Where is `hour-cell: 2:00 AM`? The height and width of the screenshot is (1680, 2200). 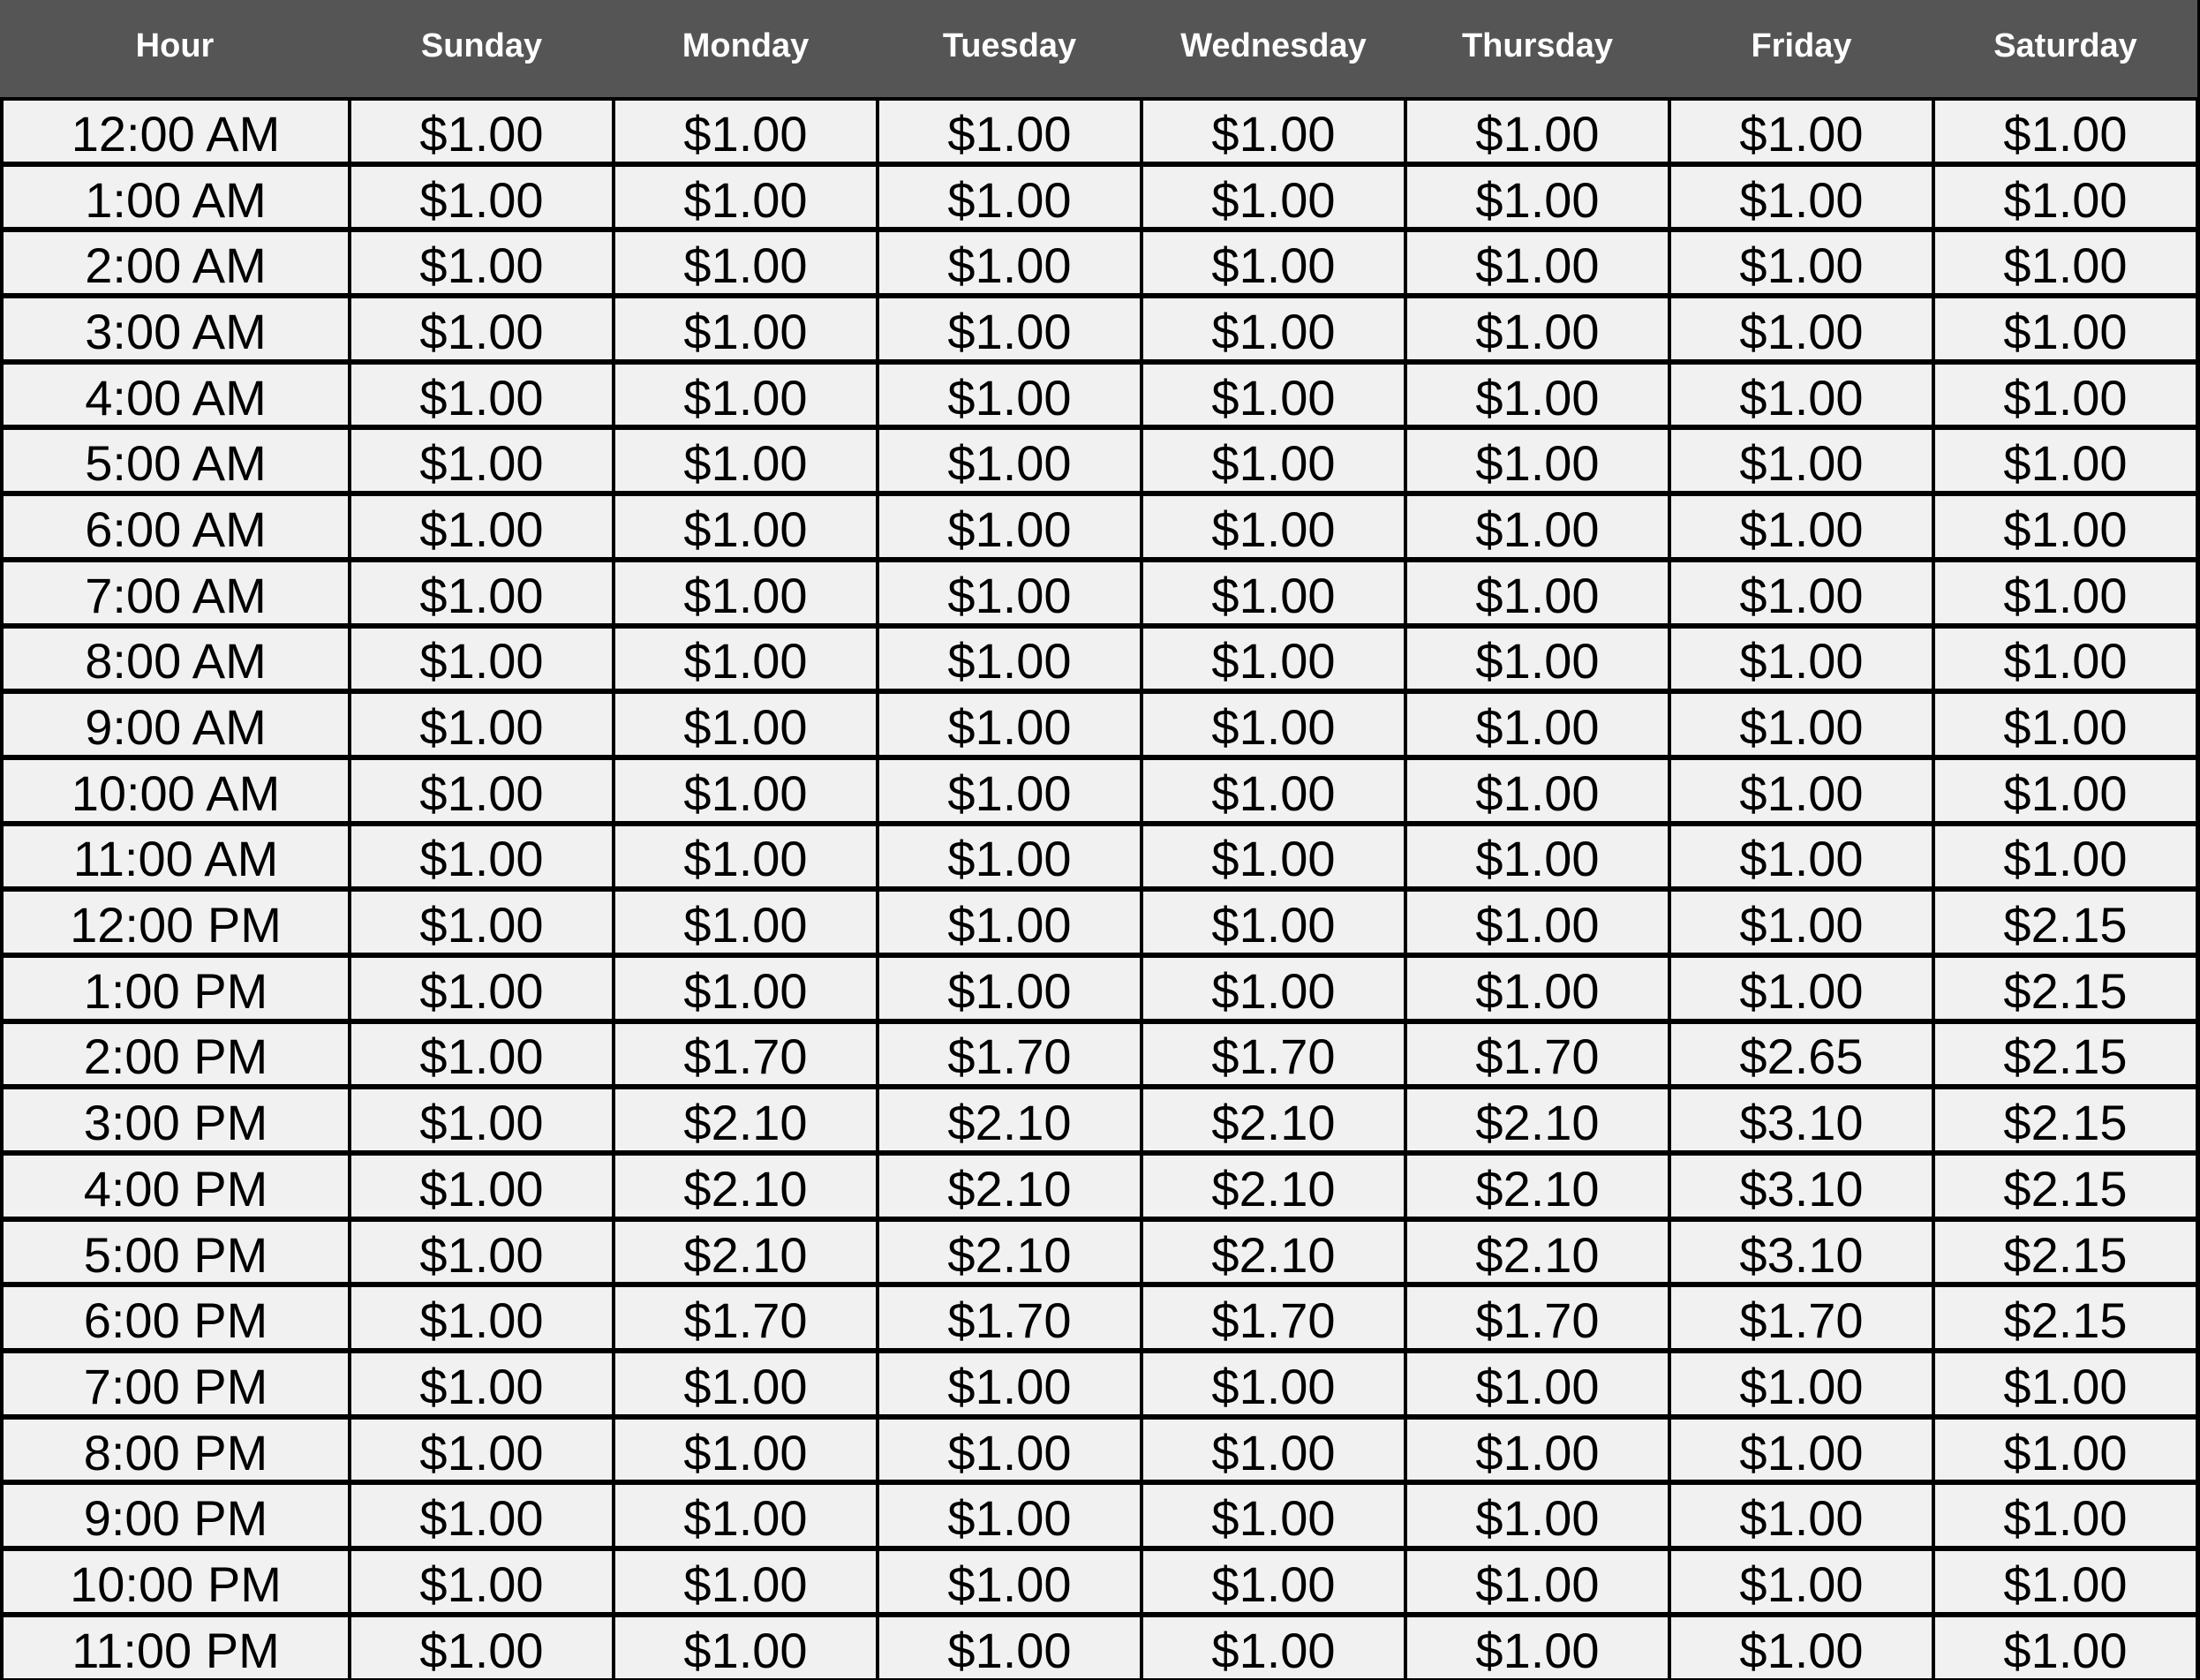
hour-cell: 2:00 AM is located at coordinates (175, 262).